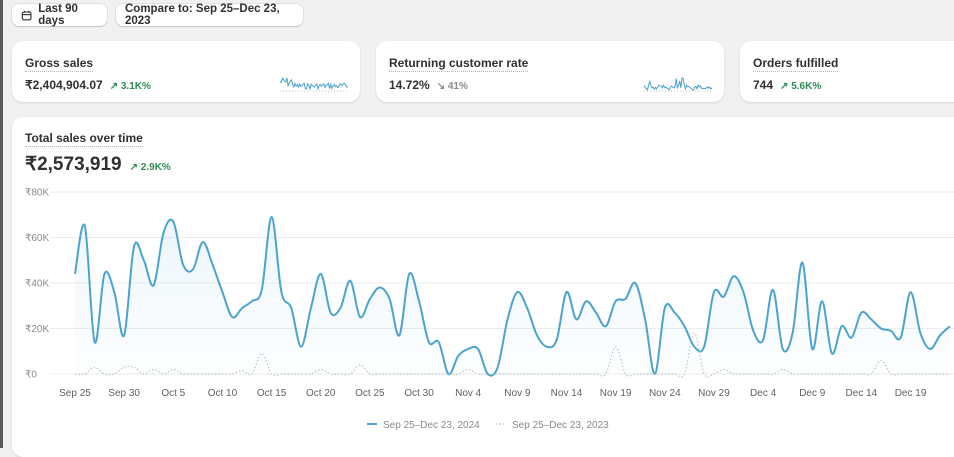 This screenshot has height=457, width=954. I want to click on x-tick-label: Oct 30, so click(419, 393).